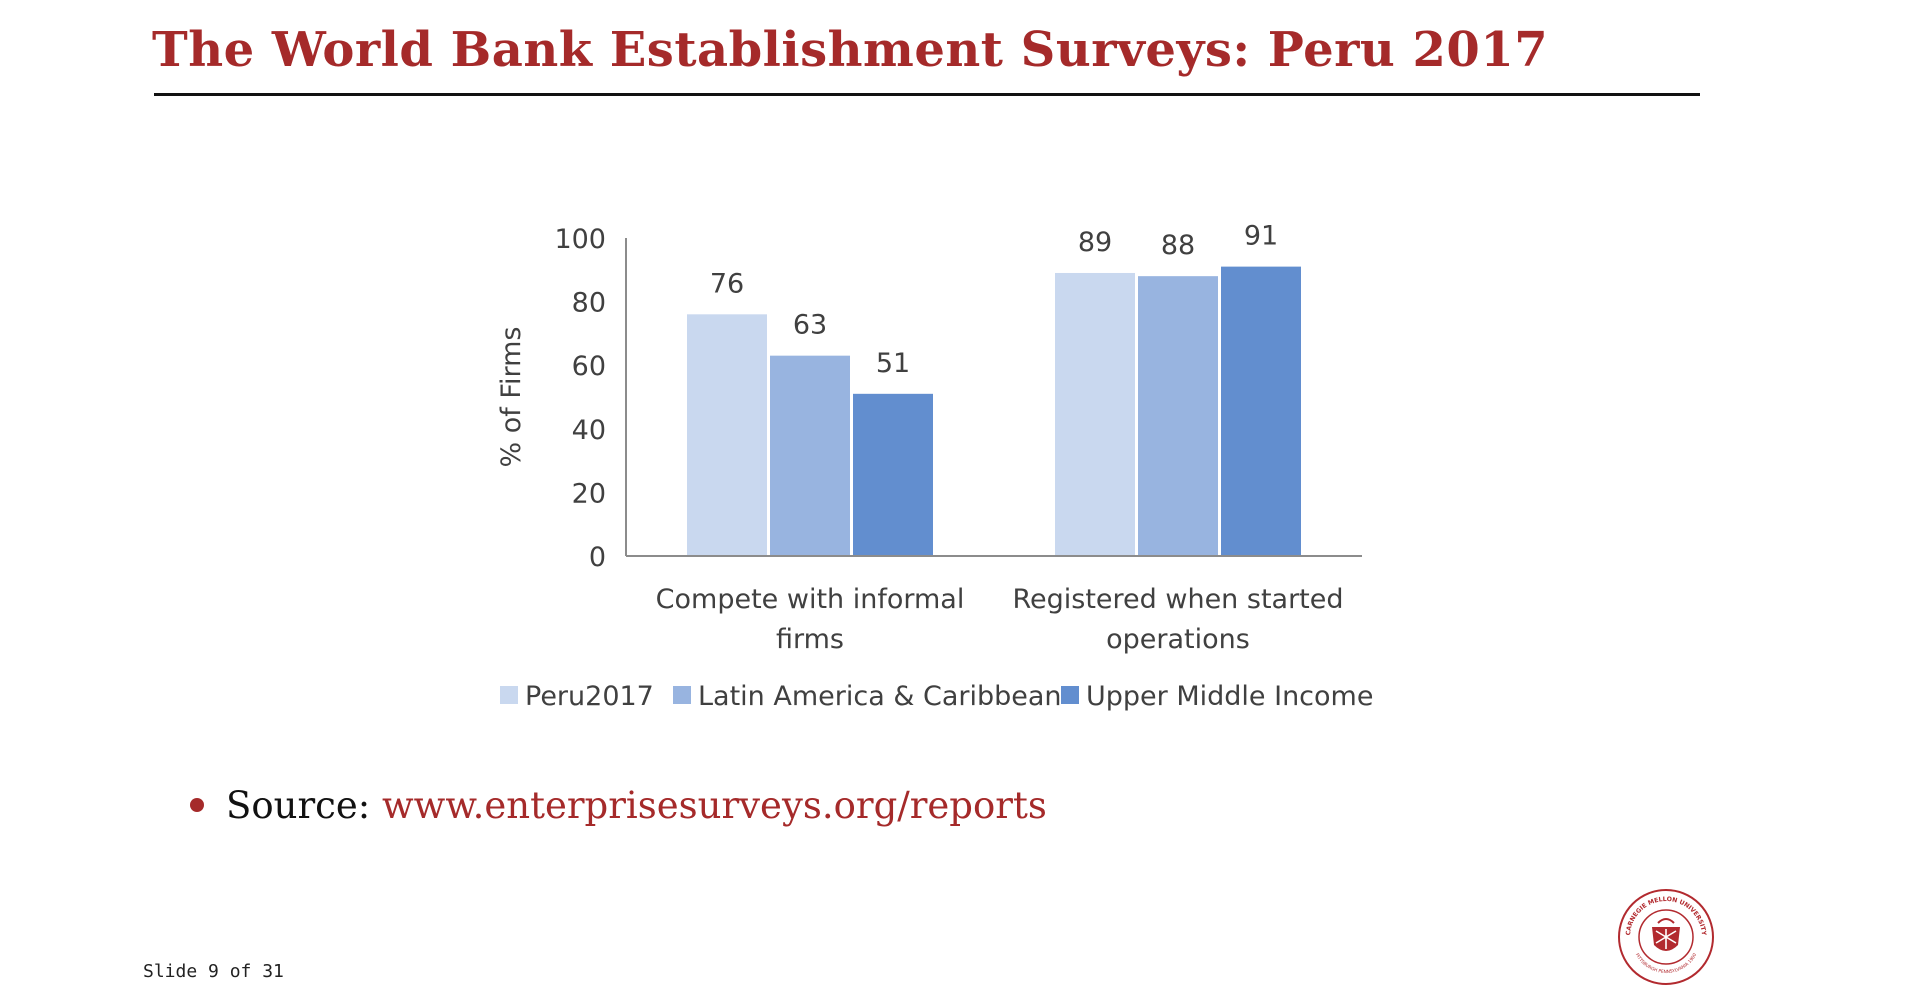  What do you see at coordinates (589, 696) in the screenshot?
I see `legend-label: Peru2017` at bounding box center [589, 696].